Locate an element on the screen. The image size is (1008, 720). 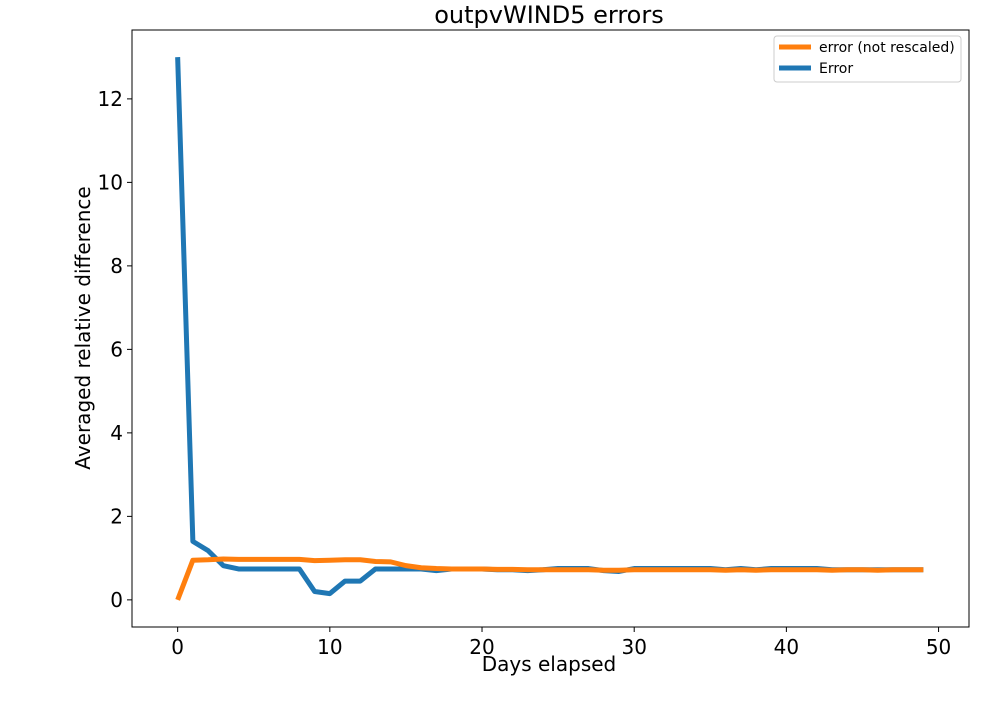
legend-label: Error is located at coordinates (836, 69).